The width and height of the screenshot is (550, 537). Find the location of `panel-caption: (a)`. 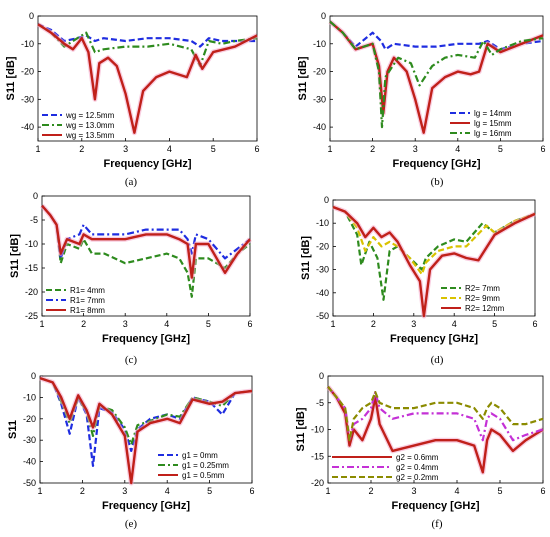

panel-caption: (a) is located at coordinates (131, 182).